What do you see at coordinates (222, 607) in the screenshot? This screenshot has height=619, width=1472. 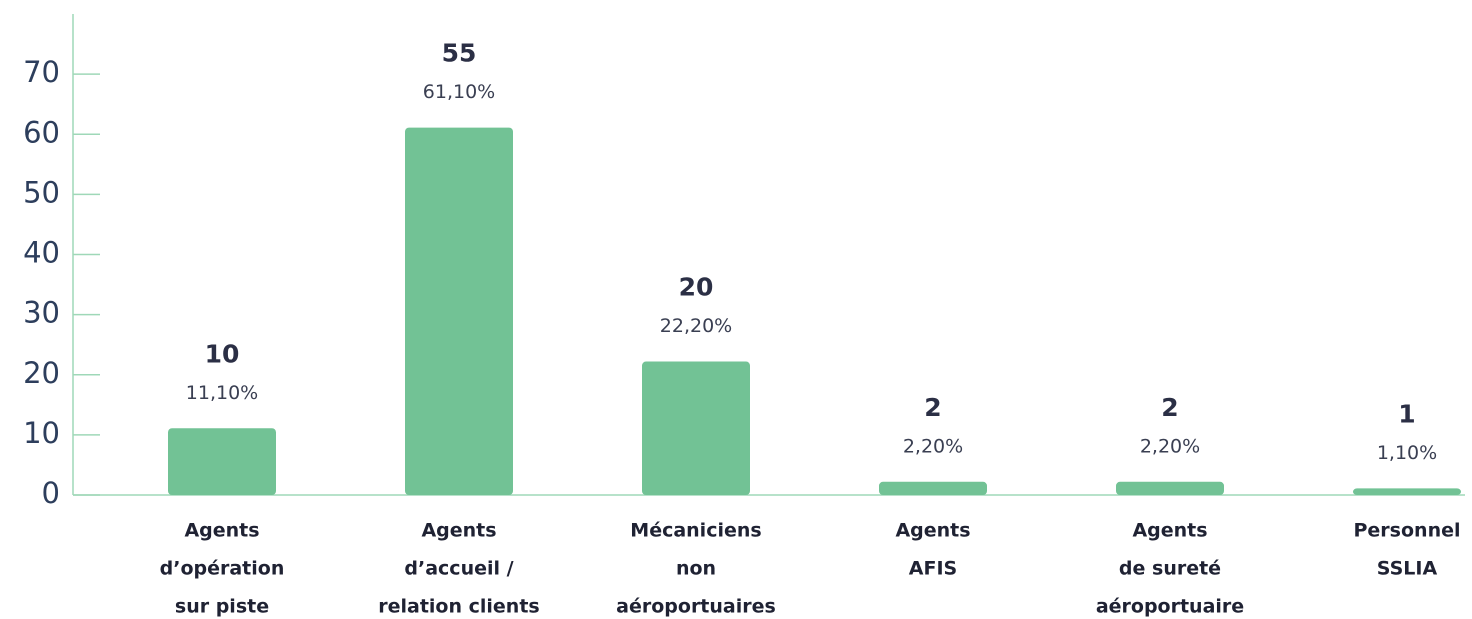 I see `x-tick-label: sur piste` at bounding box center [222, 607].